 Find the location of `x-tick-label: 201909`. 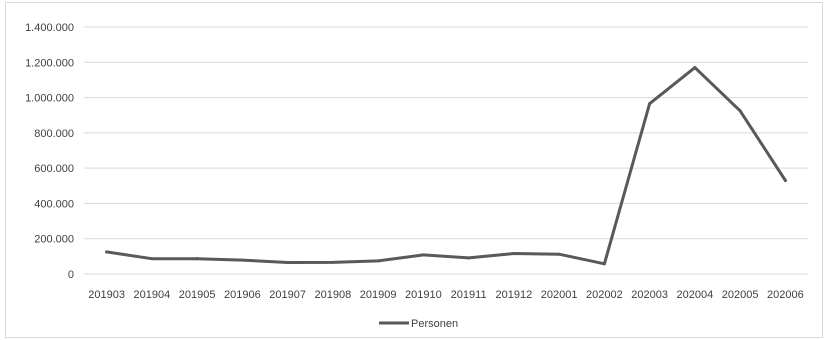

x-tick-label: 201909 is located at coordinates (378, 295).